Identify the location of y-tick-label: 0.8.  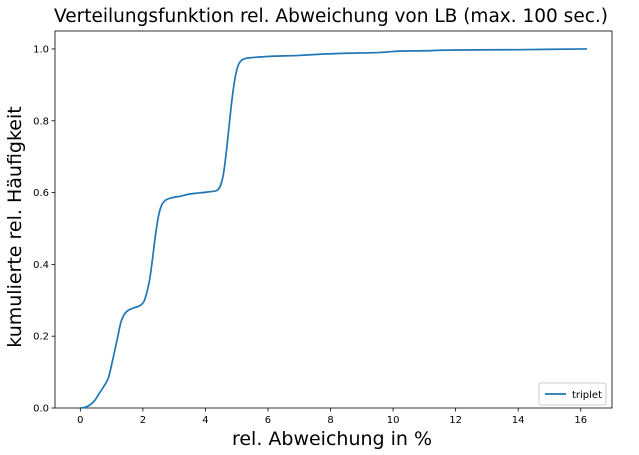
(41, 121).